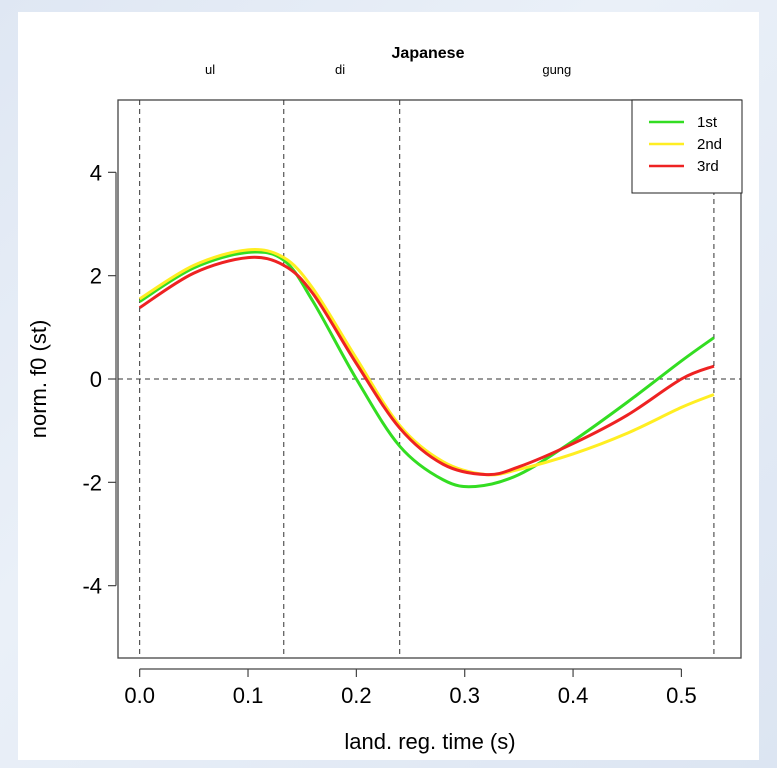 Image resolution: width=777 pixels, height=768 pixels. Describe the element at coordinates (464, 695) in the screenshot. I see `x-tick-label: 0.3` at that location.